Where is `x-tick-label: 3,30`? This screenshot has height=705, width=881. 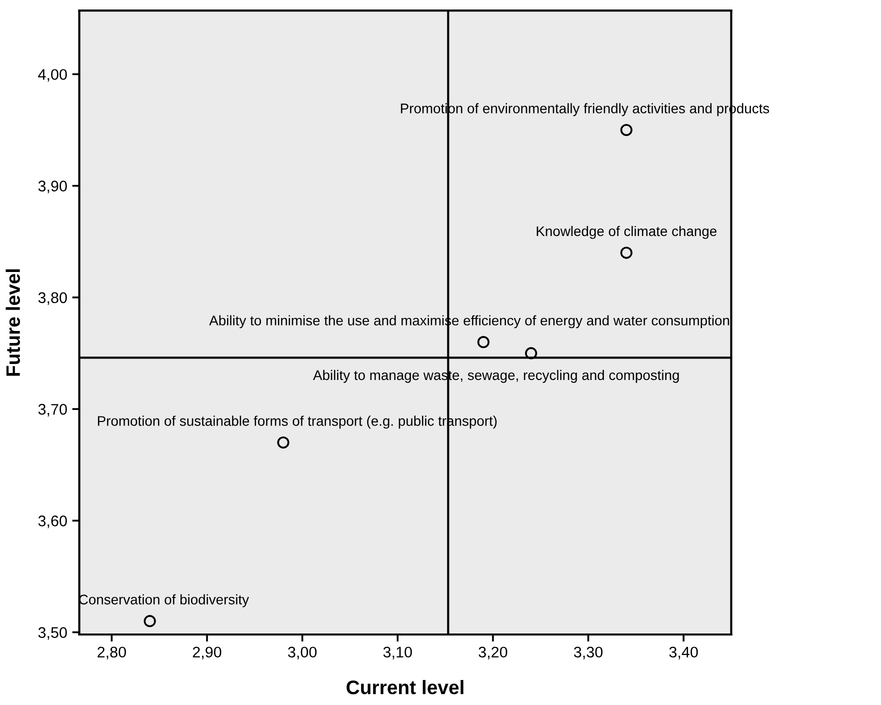 x-tick-label: 3,30 is located at coordinates (588, 653).